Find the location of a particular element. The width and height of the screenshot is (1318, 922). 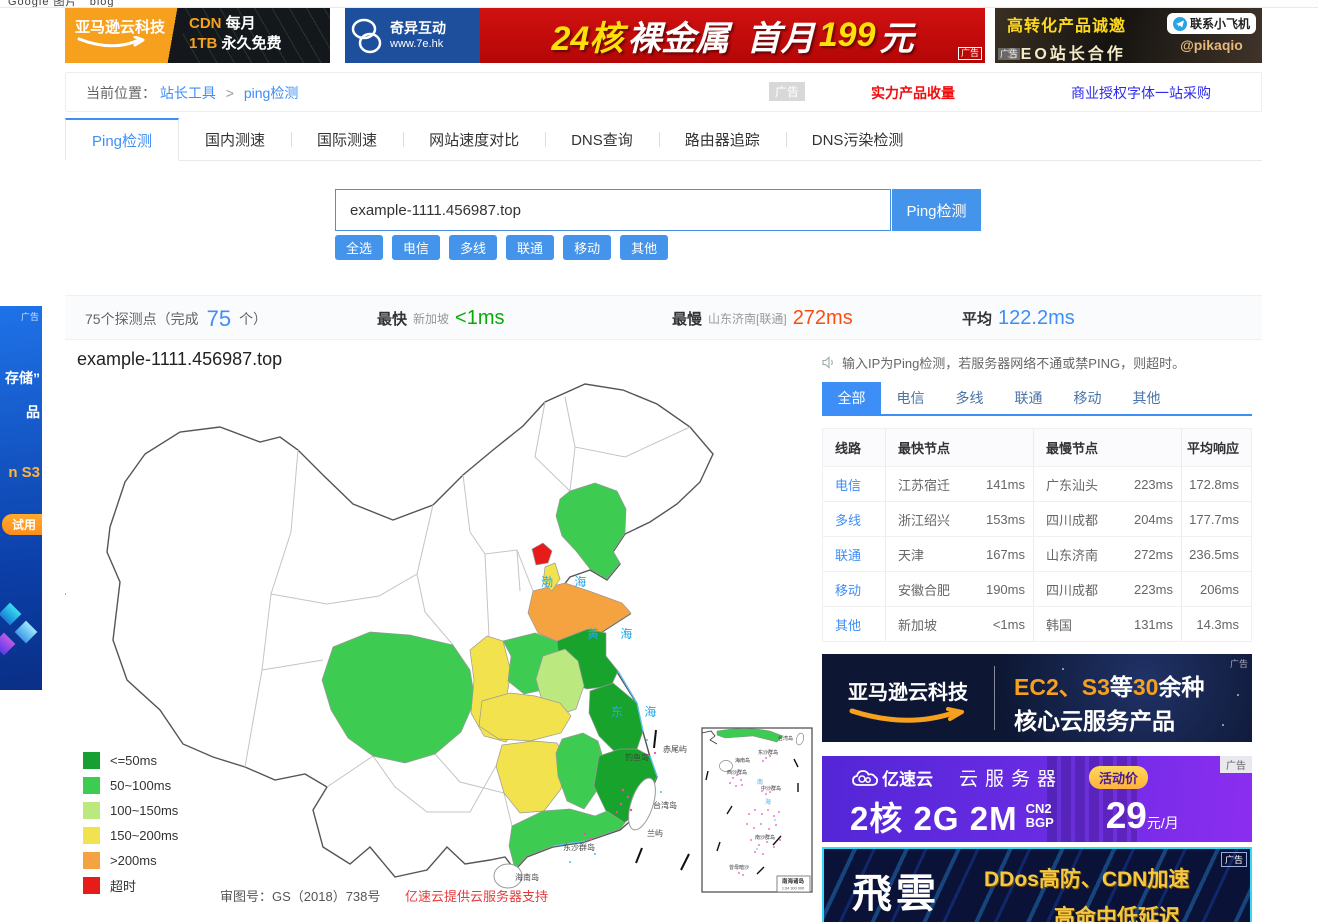

left-ad-amazon-s3: 广告 存储” 品 n S3 试用 is located at coordinates (21, 498).